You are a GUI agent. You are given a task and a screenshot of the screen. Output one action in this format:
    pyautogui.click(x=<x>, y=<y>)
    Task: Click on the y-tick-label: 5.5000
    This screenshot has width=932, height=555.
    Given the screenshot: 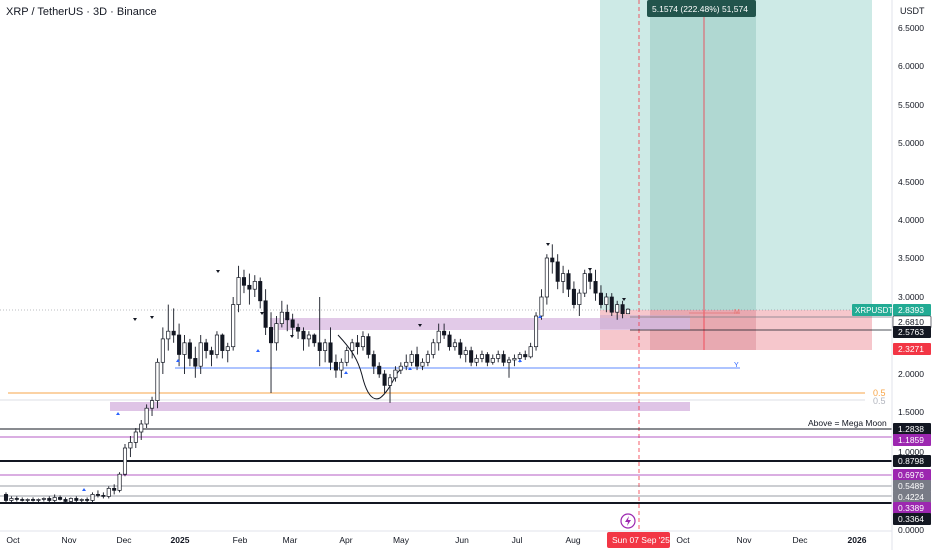 What is the action you would take?
    pyautogui.click(x=911, y=105)
    